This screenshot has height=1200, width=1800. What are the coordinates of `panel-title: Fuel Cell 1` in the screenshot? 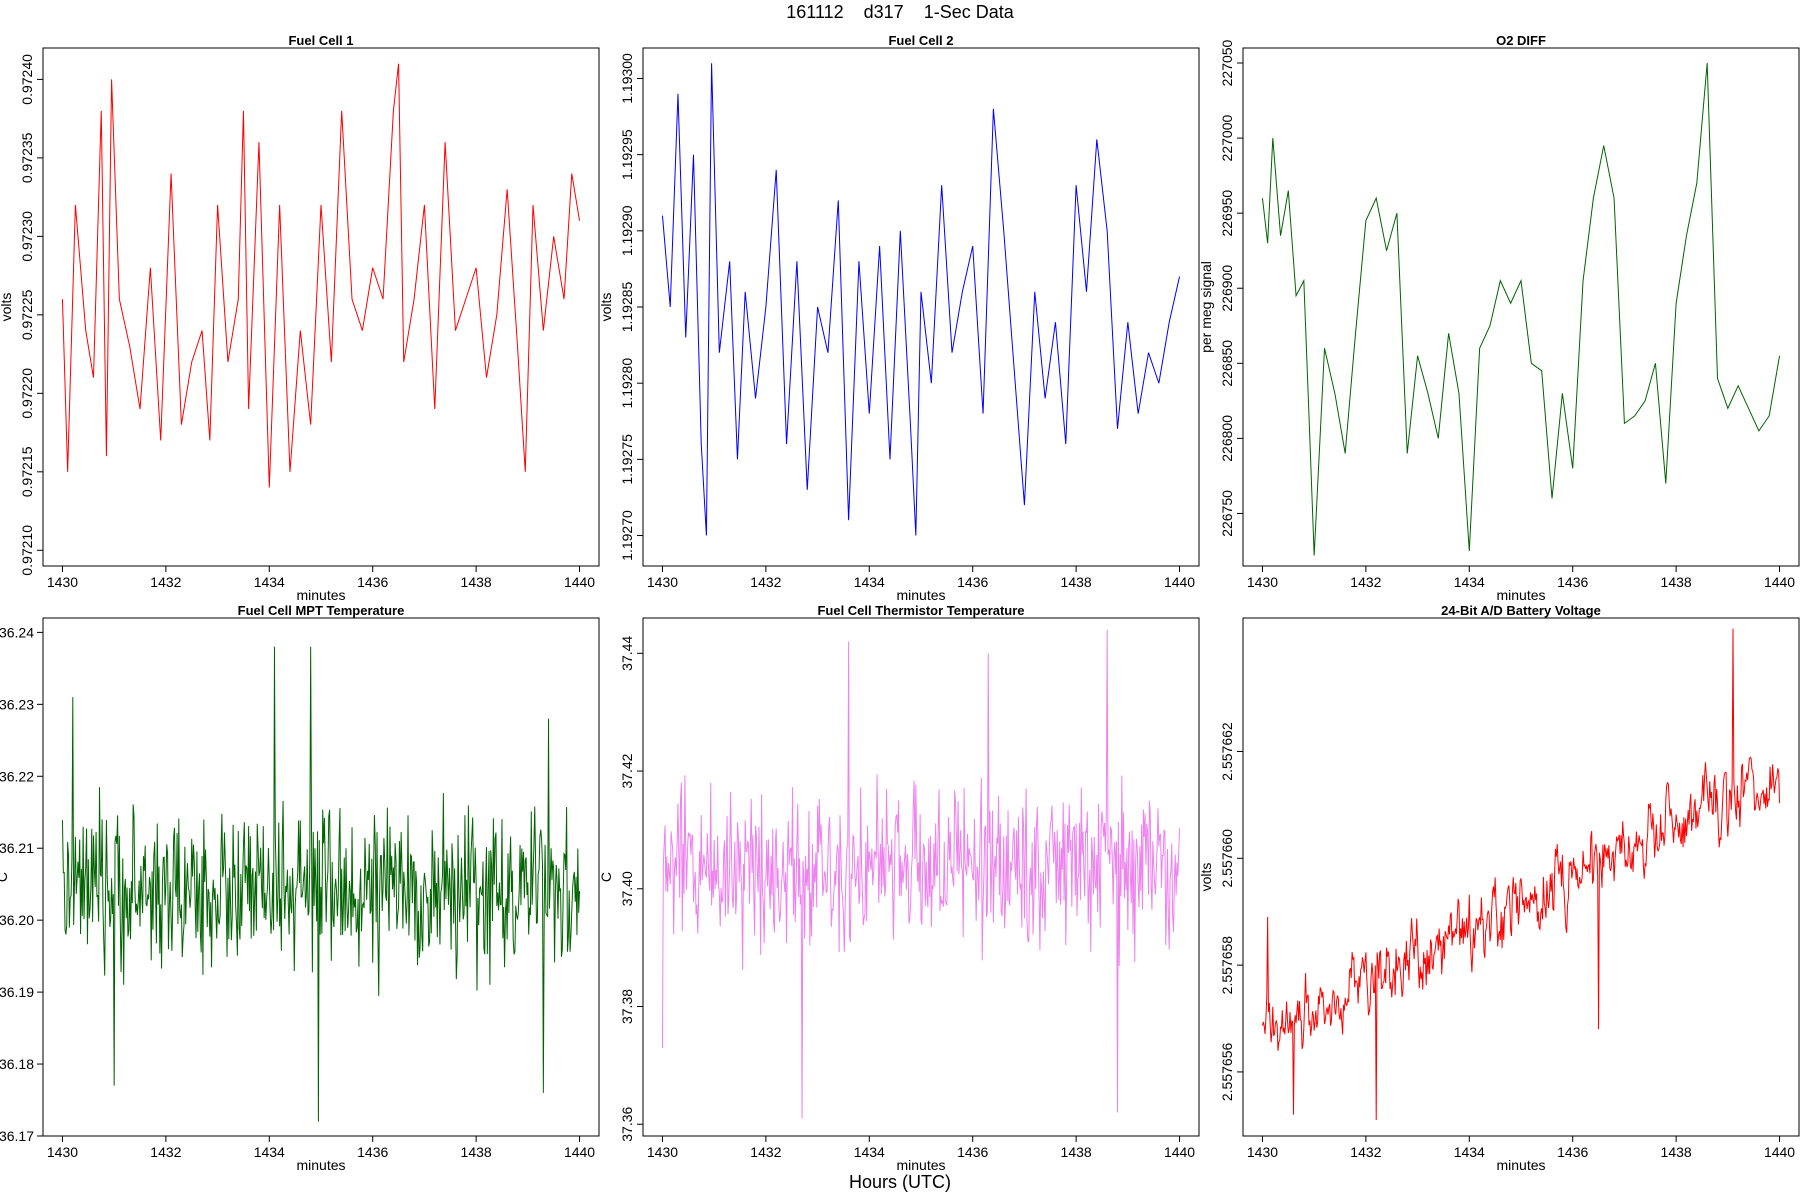 It's located at (320, 40).